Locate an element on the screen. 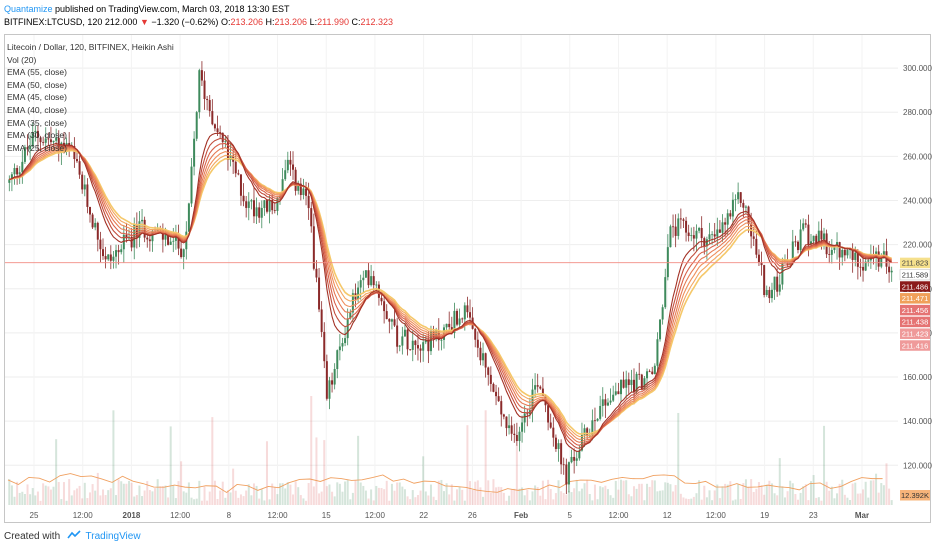 The height and width of the screenshot is (550, 932). price-label-bg is located at coordinates (915, 298).